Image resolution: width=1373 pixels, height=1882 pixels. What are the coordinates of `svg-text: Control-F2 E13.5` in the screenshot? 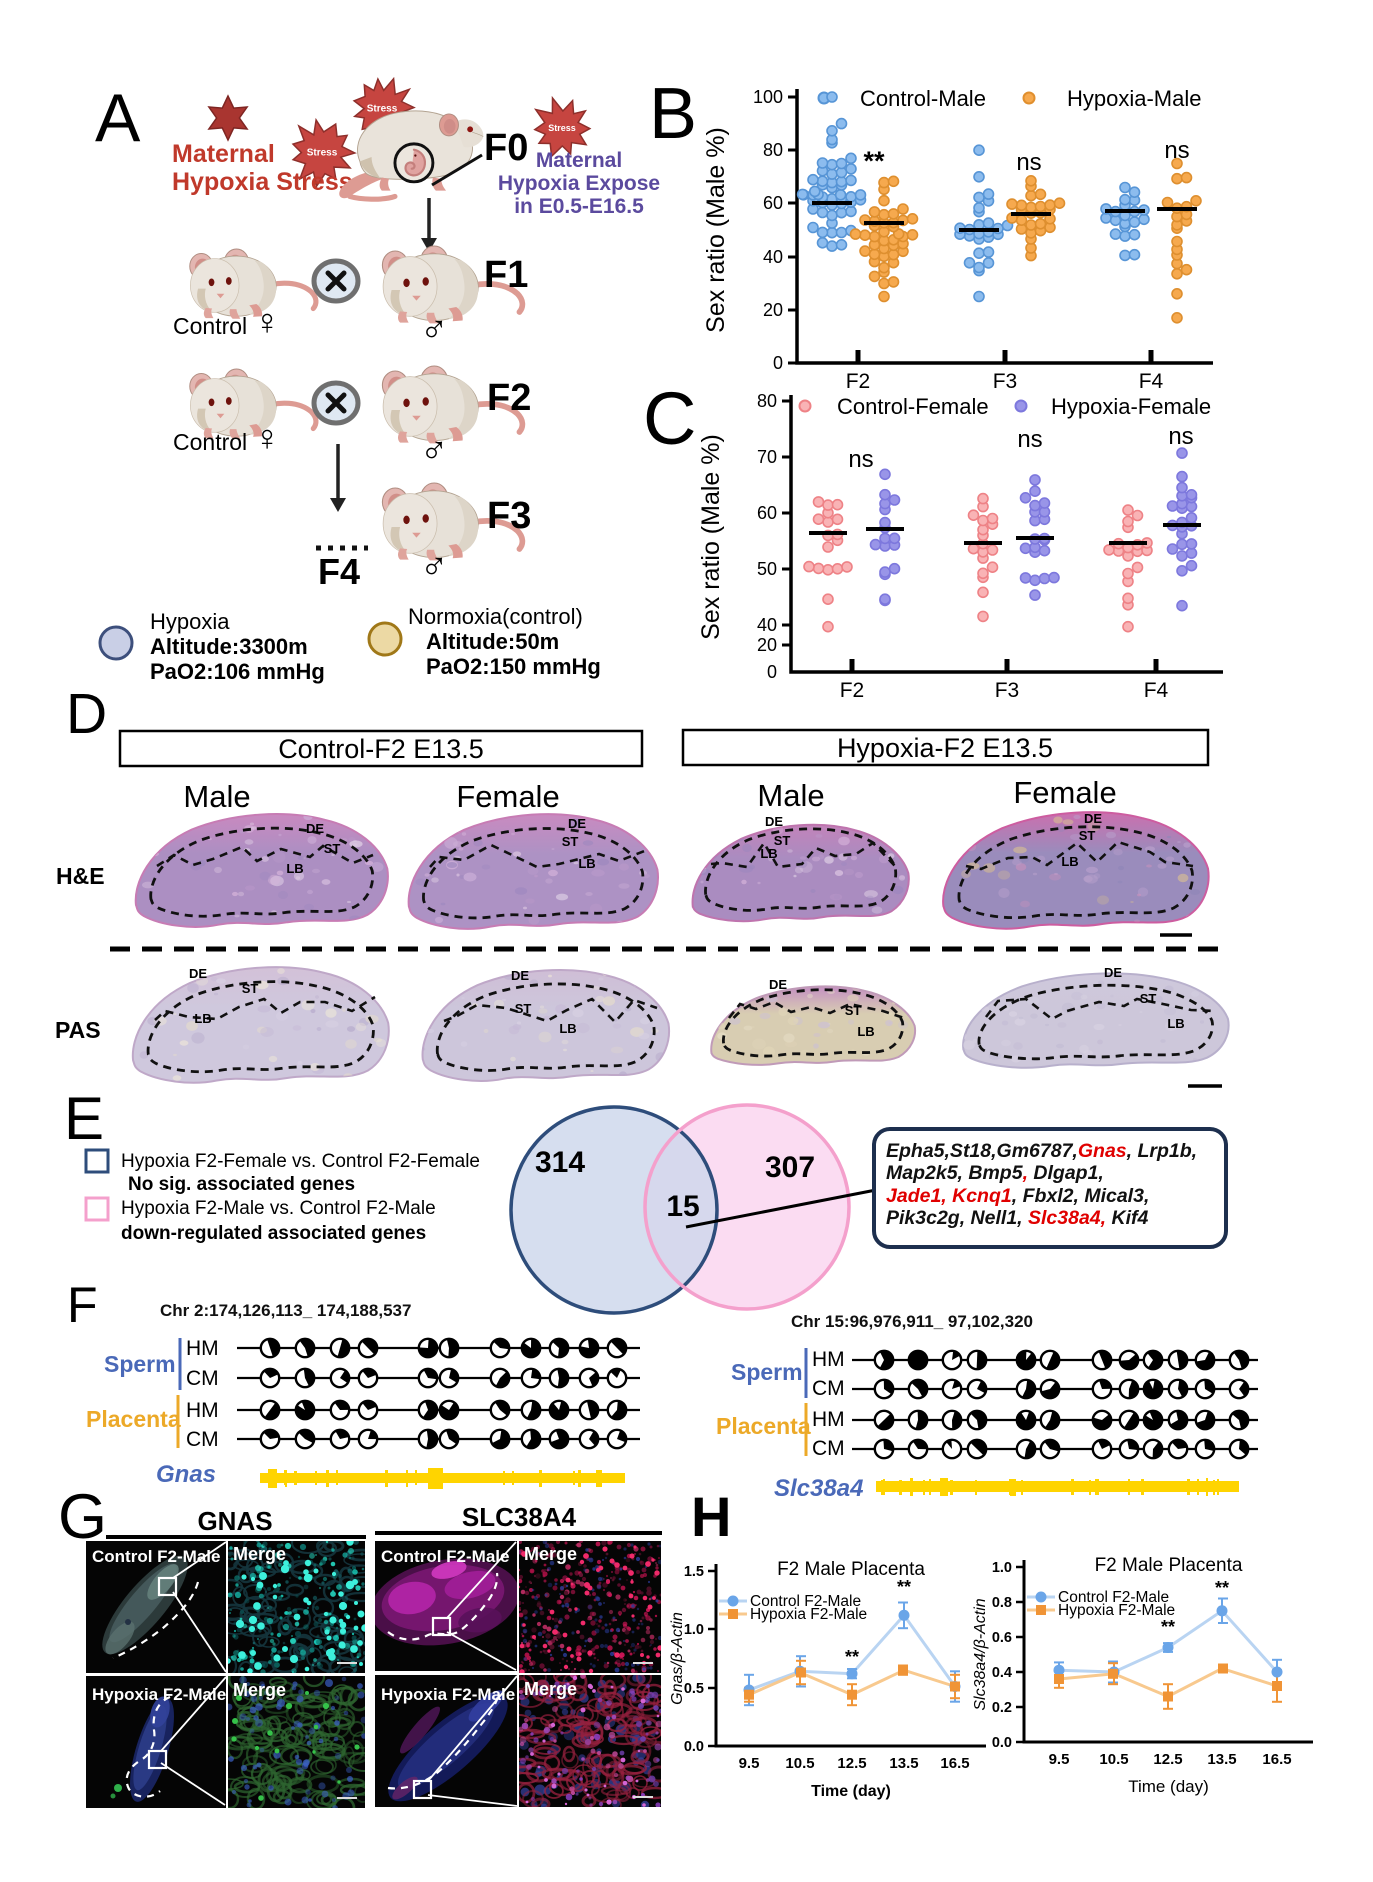 It's located at (381, 749).